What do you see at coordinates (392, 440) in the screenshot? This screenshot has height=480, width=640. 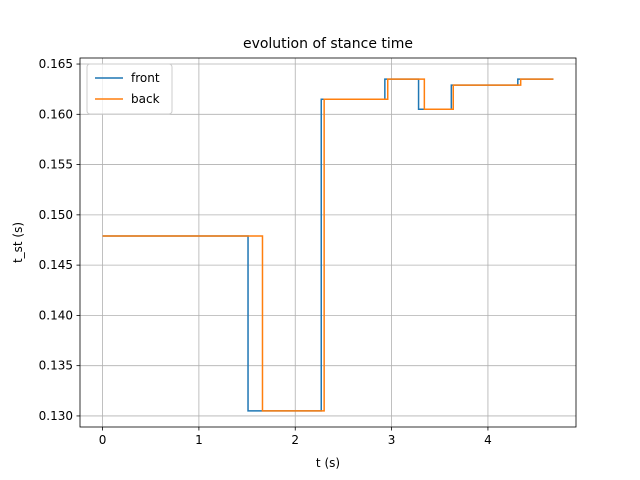 I see `x-tick-label: 3` at bounding box center [392, 440].